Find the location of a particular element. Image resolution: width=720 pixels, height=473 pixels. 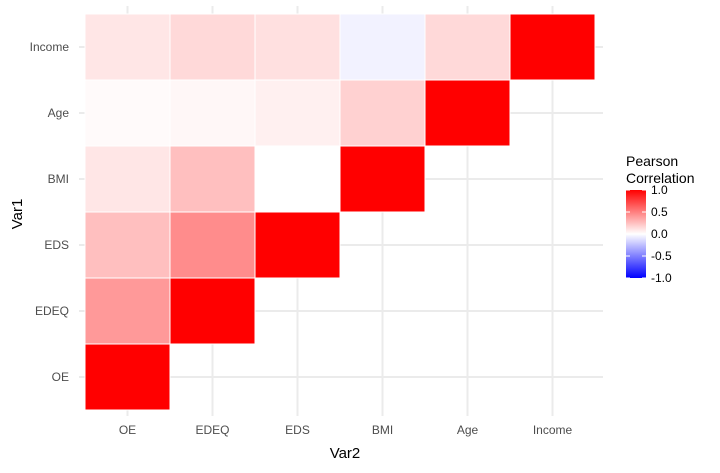

heatmap-cell-eds-eds is located at coordinates (297, 245).